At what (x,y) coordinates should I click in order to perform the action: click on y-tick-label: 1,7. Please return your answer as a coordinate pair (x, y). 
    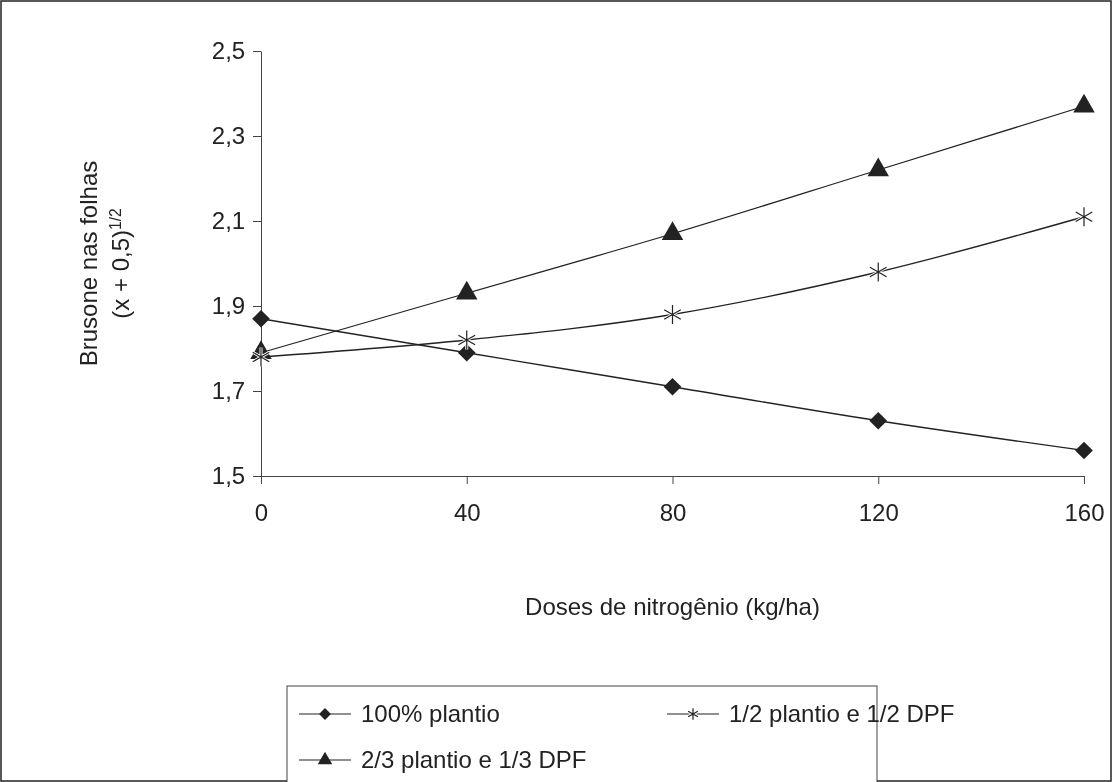
    Looking at the image, I should click on (228, 391).